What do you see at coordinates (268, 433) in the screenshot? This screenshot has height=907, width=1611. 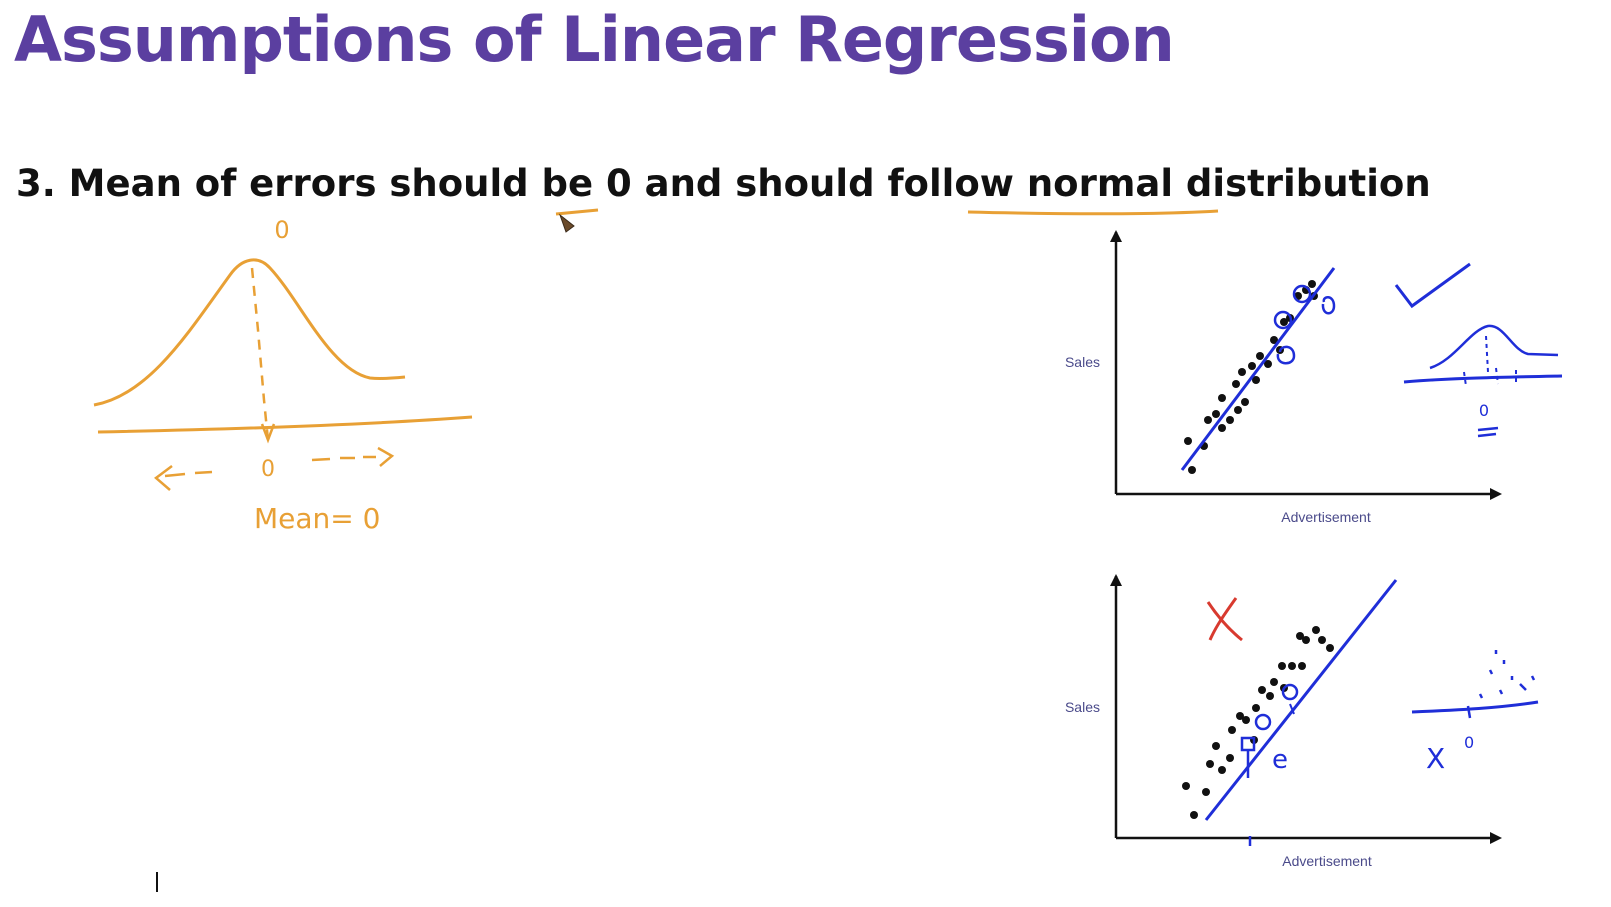 I see `mean-tick` at bounding box center [268, 433].